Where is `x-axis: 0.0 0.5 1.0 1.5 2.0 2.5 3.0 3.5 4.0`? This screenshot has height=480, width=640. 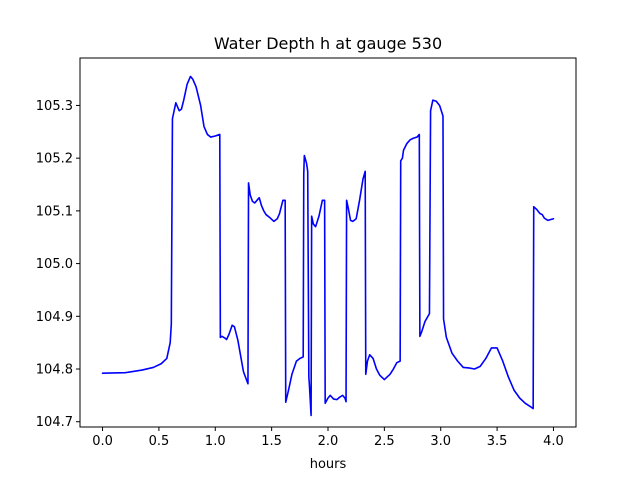 x-axis: 0.0 0.5 1.0 1.5 2.0 2.5 3.0 3.5 4.0 is located at coordinates (328, 438).